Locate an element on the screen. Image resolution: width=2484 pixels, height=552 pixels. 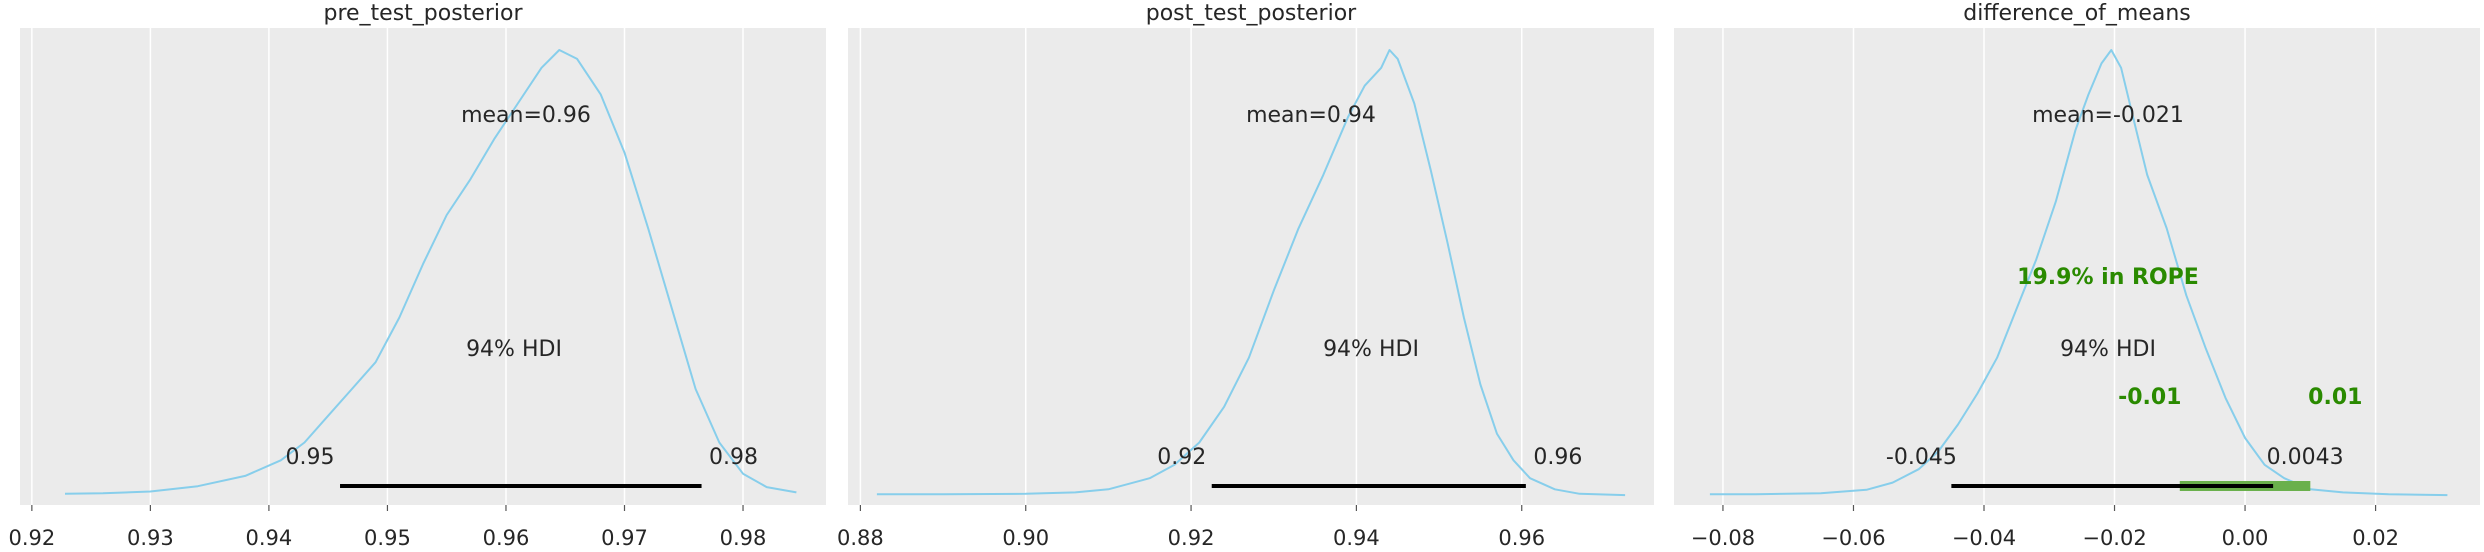
x-tick-label: 0.98 is located at coordinates (743, 538).